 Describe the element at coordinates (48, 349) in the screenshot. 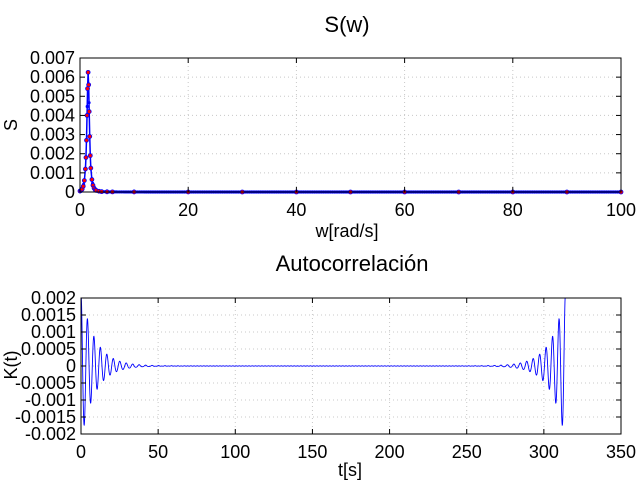

I see `autocorrelation-y-tick-label: 0.0005` at that location.